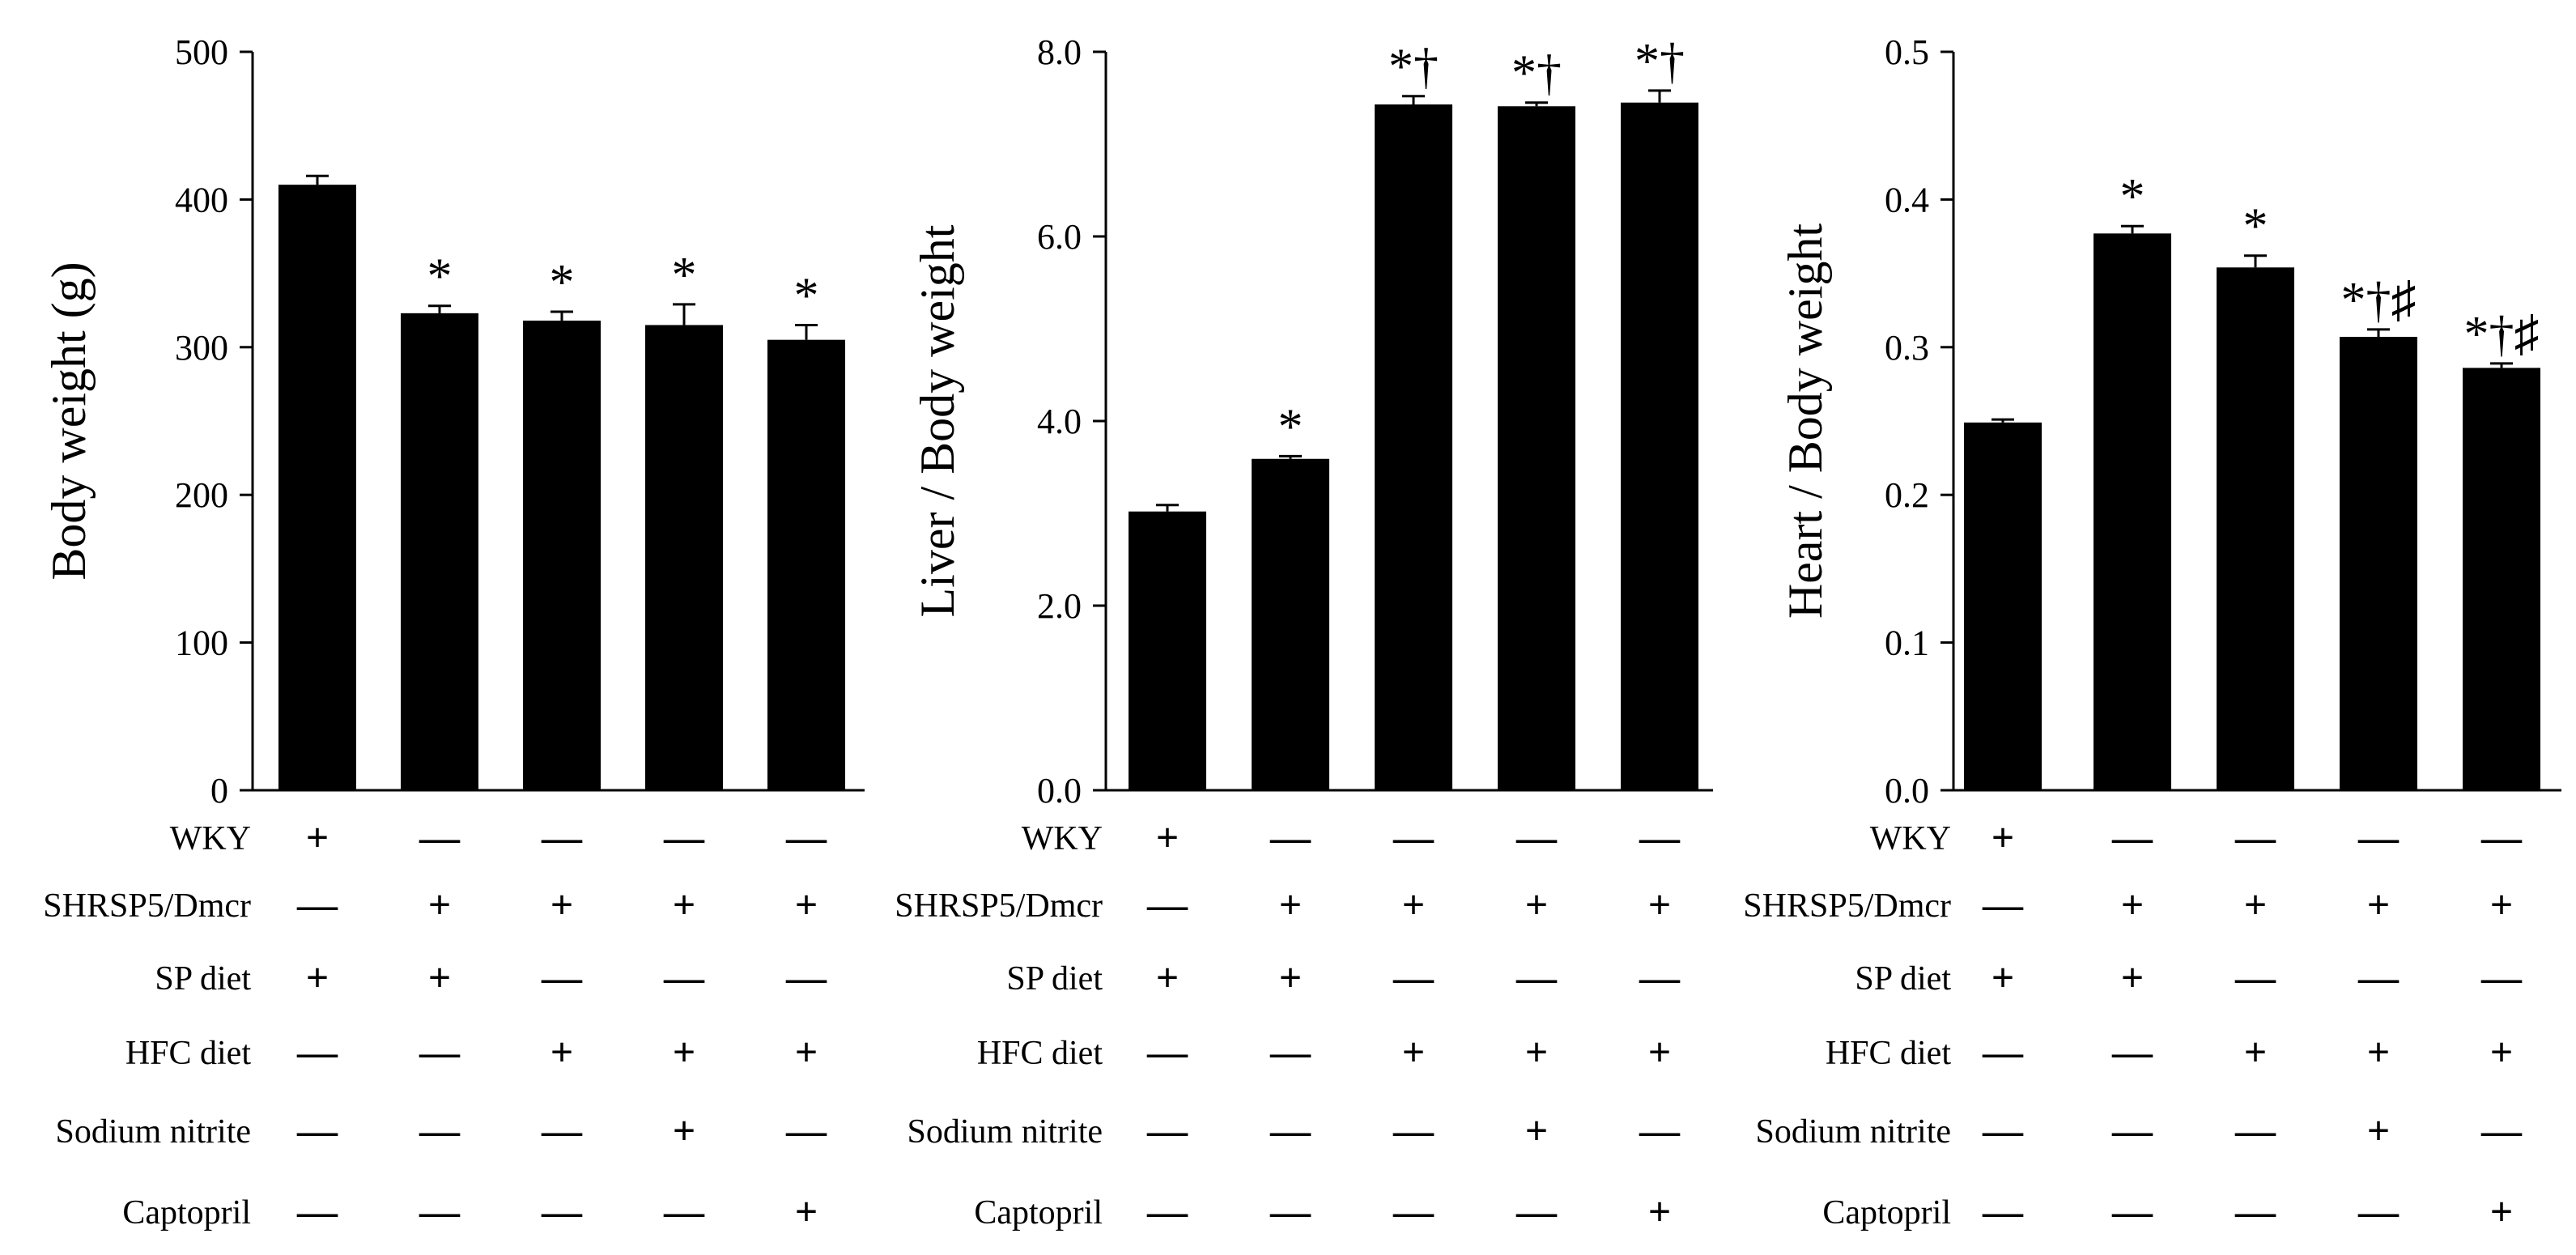  Describe the element at coordinates (1907, 643) in the screenshot. I see `y-tick-label: 0.1` at that location.